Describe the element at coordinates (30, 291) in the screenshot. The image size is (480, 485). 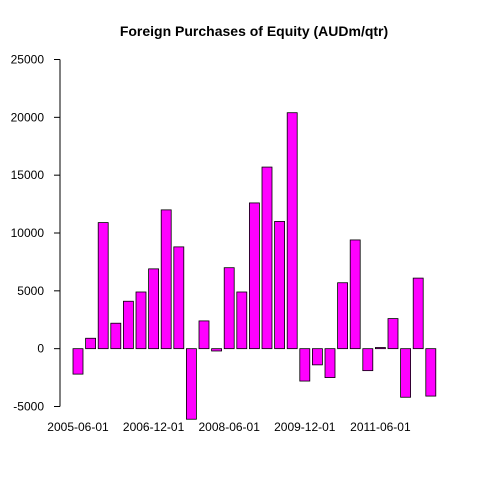
I see `y-tick-label: 5000` at that location.